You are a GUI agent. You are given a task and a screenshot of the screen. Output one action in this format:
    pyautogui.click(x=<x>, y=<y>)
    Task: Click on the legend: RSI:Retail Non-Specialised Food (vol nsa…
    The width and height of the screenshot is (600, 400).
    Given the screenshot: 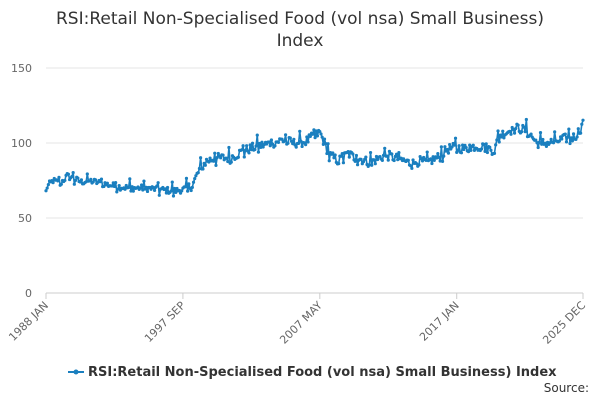 What is the action you would take?
    pyautogui.click(x=312, y=372)
    